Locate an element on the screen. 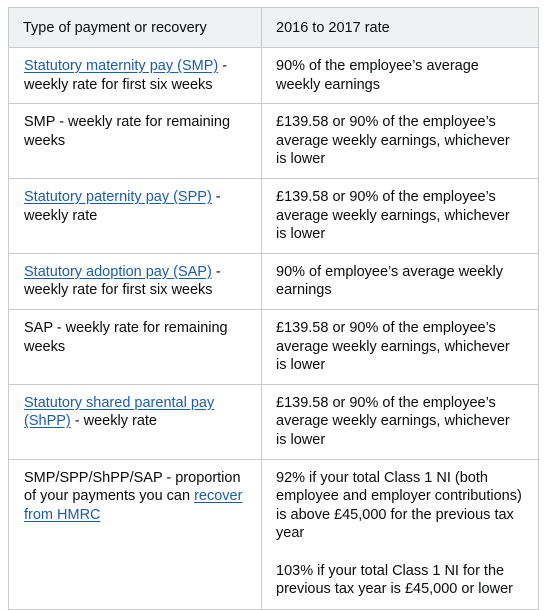 Image resolution: width=545 pixels, height=610 pixels. payment-type-cell: SAP - weekly rate for remaining weeks is located at coordinates (135, 346).